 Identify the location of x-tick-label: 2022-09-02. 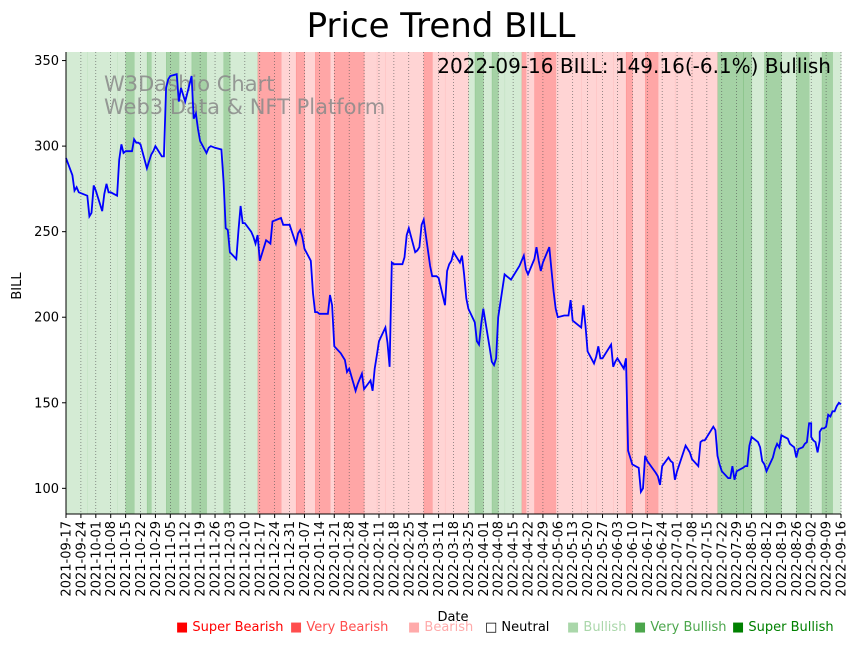
(812, 559).